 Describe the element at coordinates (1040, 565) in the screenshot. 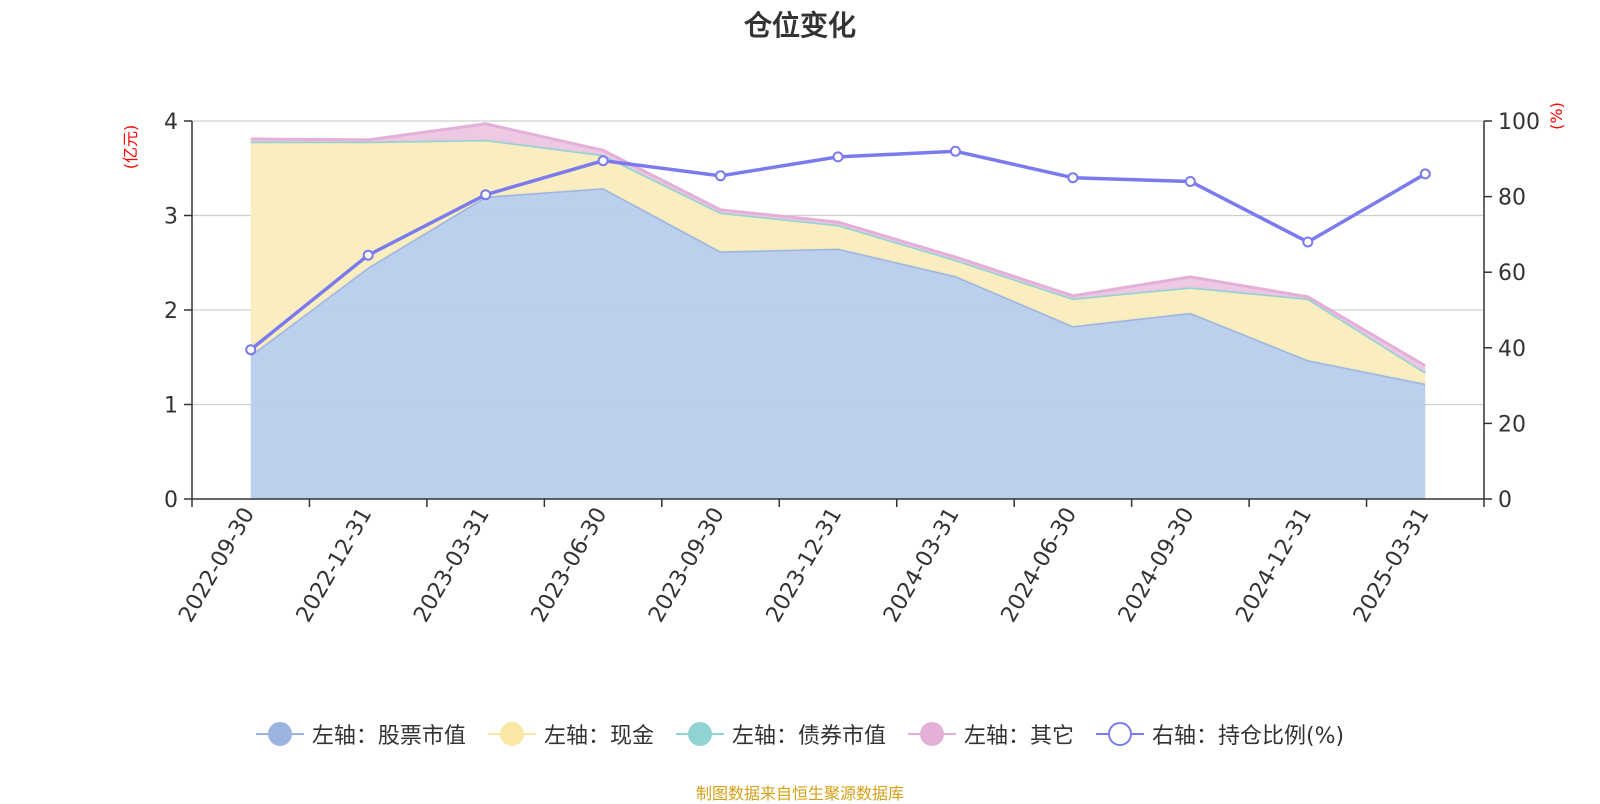

I see `x-tick-label: 2024-06-30` at that location.